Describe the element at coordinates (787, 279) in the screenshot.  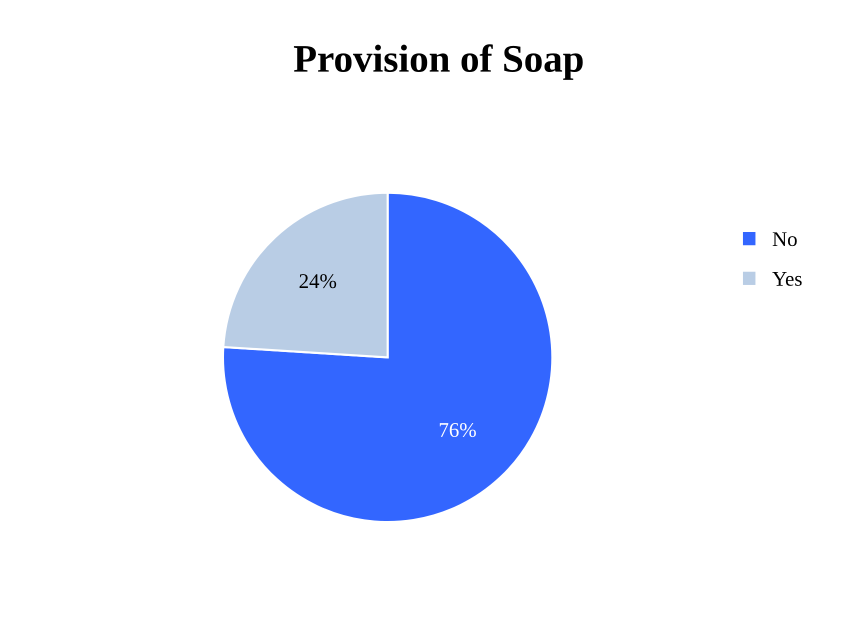
I see `legend-label: Yes` at that location.